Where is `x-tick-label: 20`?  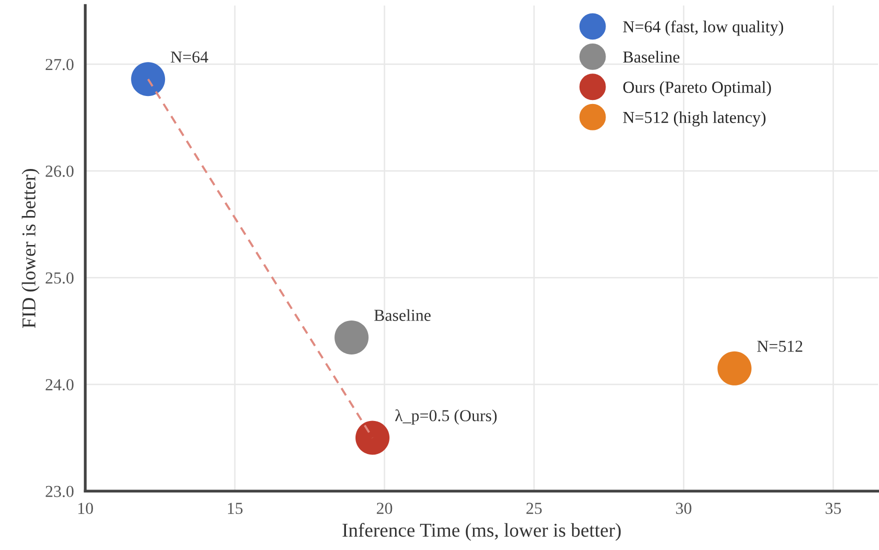 x-tick-label: 20 is located at coordinates (384, 508).